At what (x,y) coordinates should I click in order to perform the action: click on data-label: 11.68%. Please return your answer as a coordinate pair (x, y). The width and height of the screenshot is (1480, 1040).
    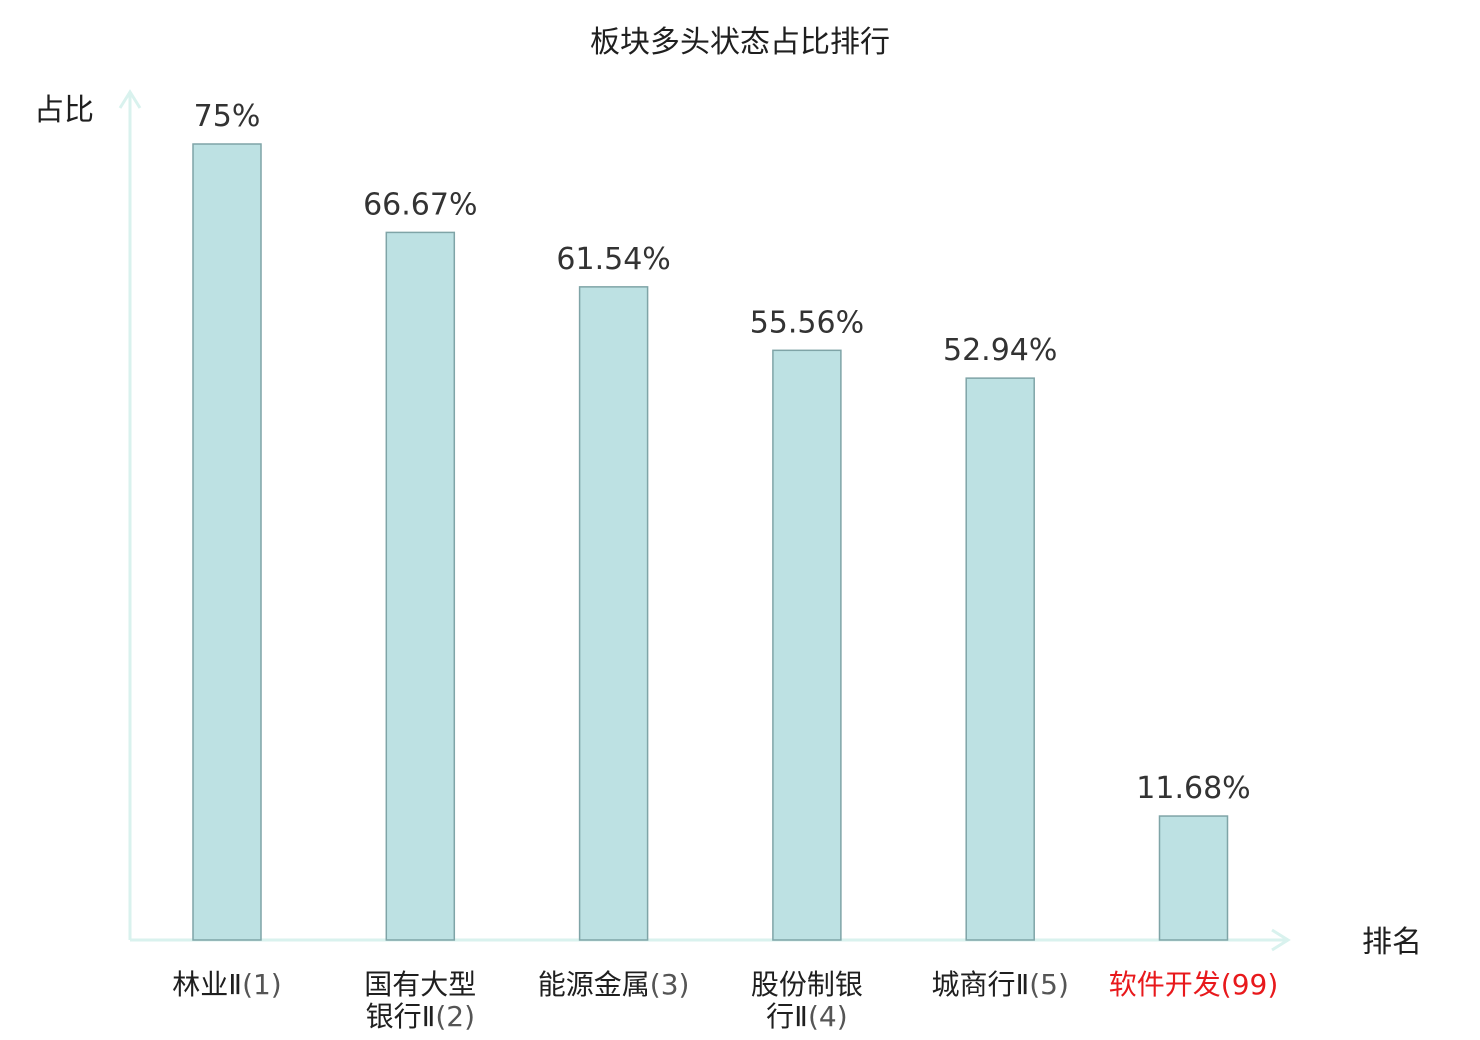
    Looking at the image, I should click on (1193, 788).